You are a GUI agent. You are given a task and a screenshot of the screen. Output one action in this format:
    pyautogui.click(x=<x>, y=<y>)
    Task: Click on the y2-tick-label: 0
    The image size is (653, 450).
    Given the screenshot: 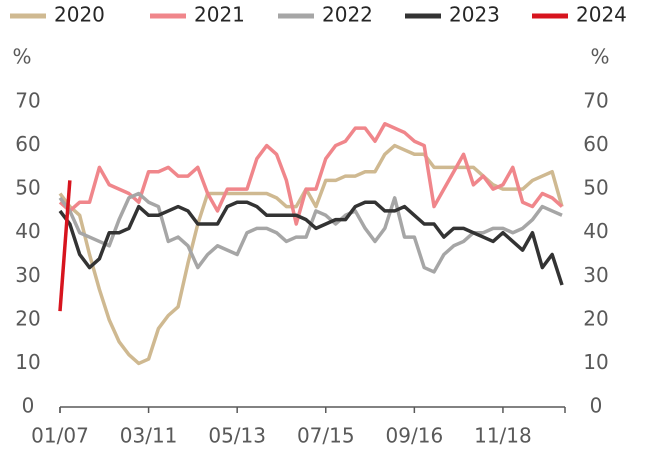 What is the action you would take?
    pyautogui.click(x=596, y=406)
    